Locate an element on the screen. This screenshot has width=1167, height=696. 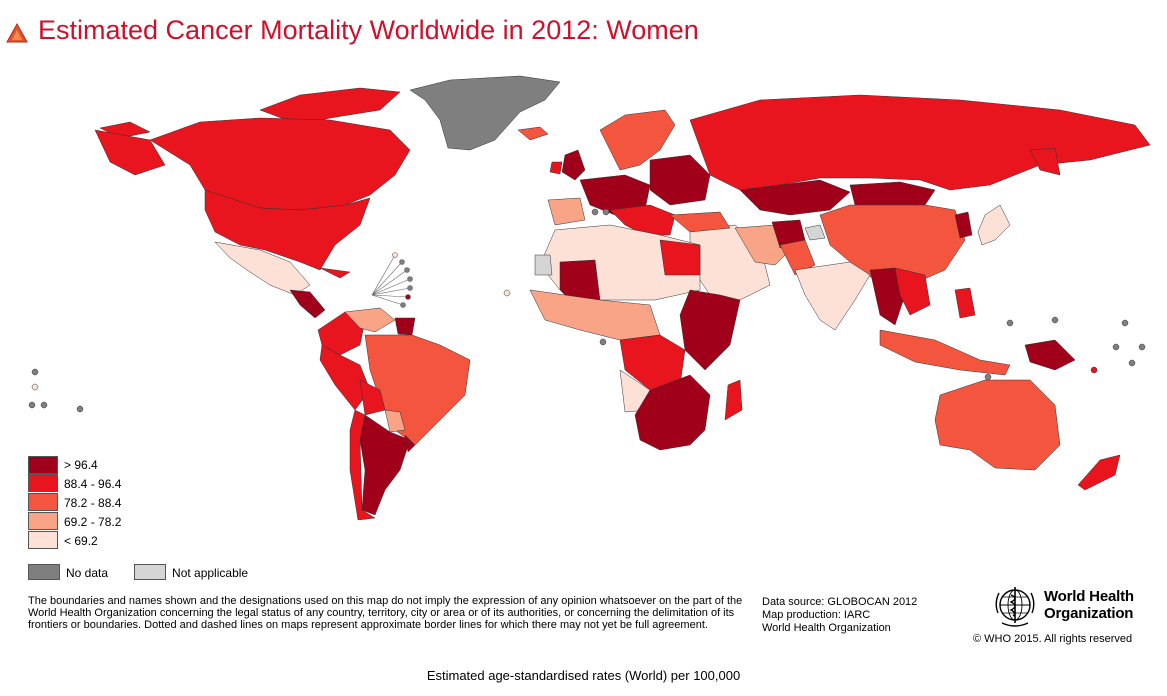
source-data: Data source: GLOBOCAN 2012 is located at coordinates (840, 602).